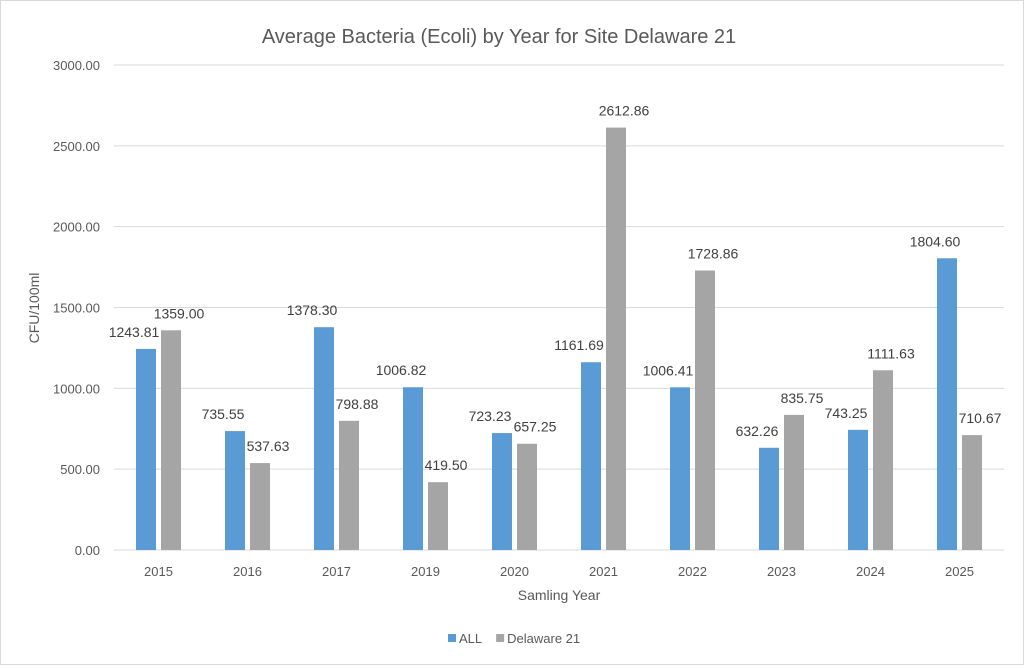 This screenshot has height=669, width=1024. Describe the element at coordinates (134, 332) in the screenshot. I see `data-label: 1243.81` at that location.